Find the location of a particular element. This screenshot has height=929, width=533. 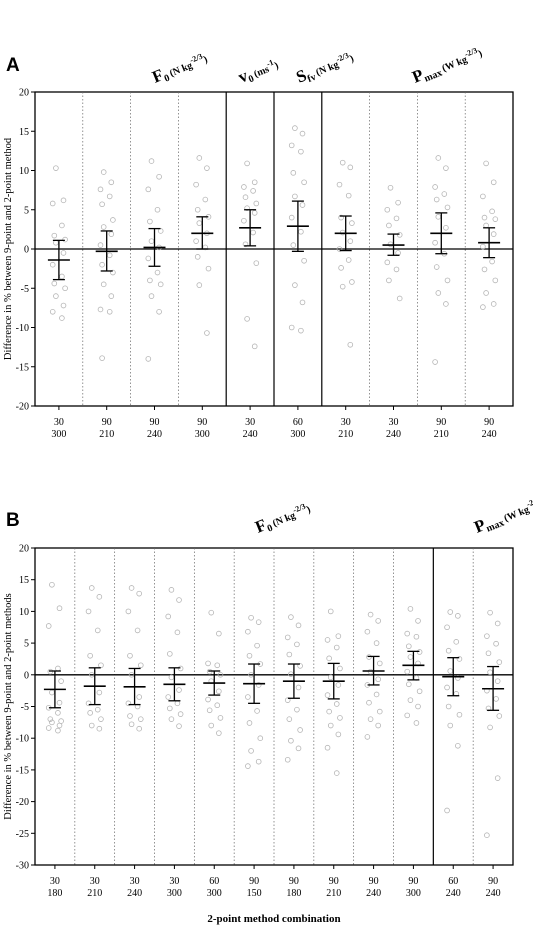

y-tick-label: 20 is located at coordinates (24, 93).